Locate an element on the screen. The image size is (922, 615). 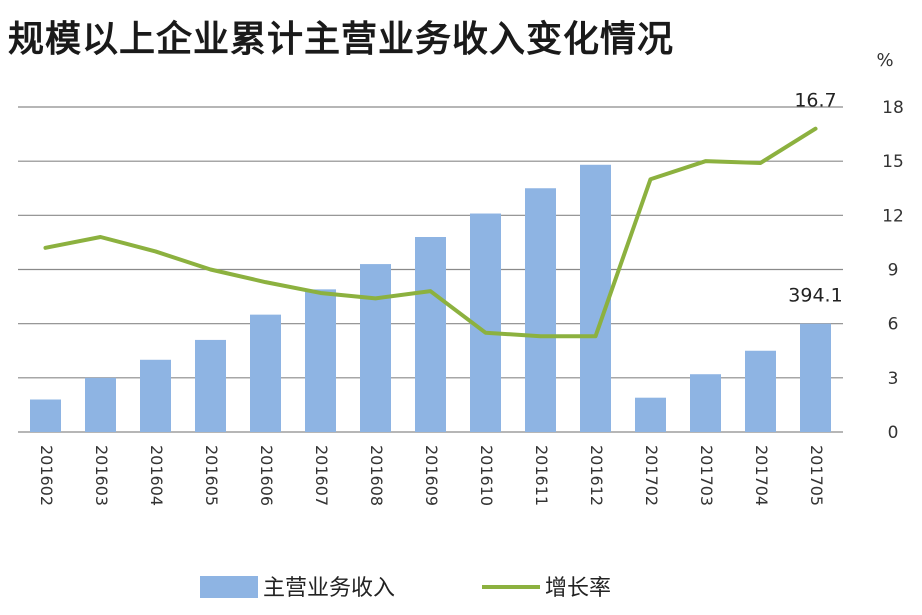
x-tick-label: 201603 is located at coordinates (101, 475).